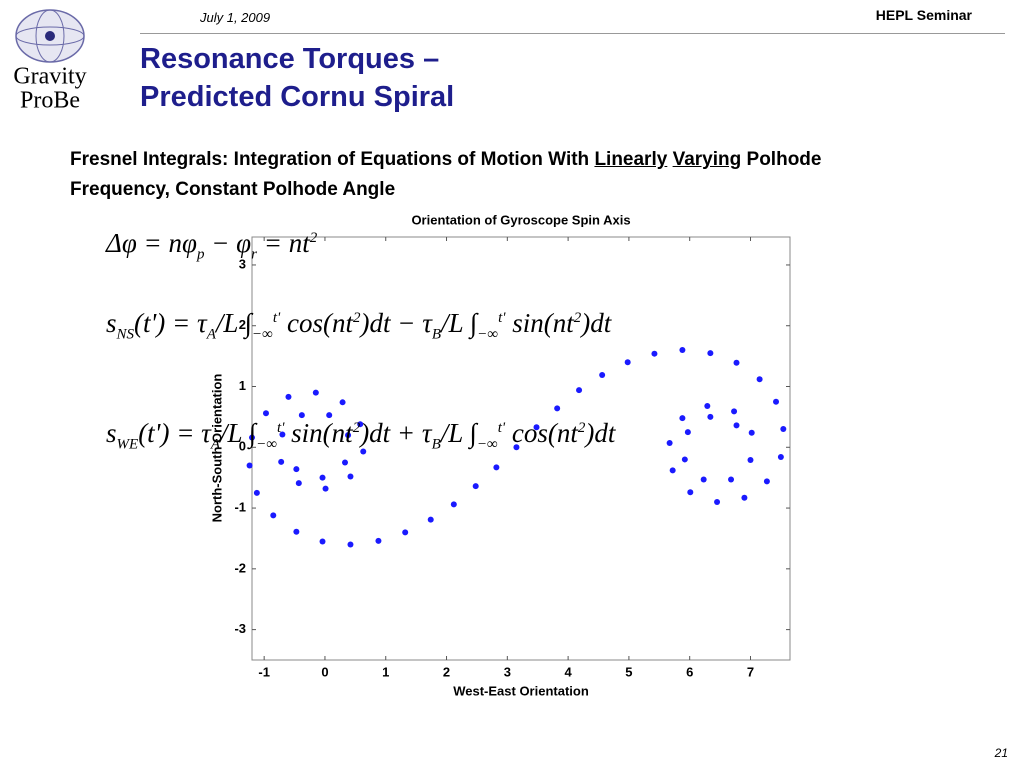  What do you see at coordinates (50, 61) in the screenshot?
I see `logo: Gravity ProBe` at bounding box center [50, 61].